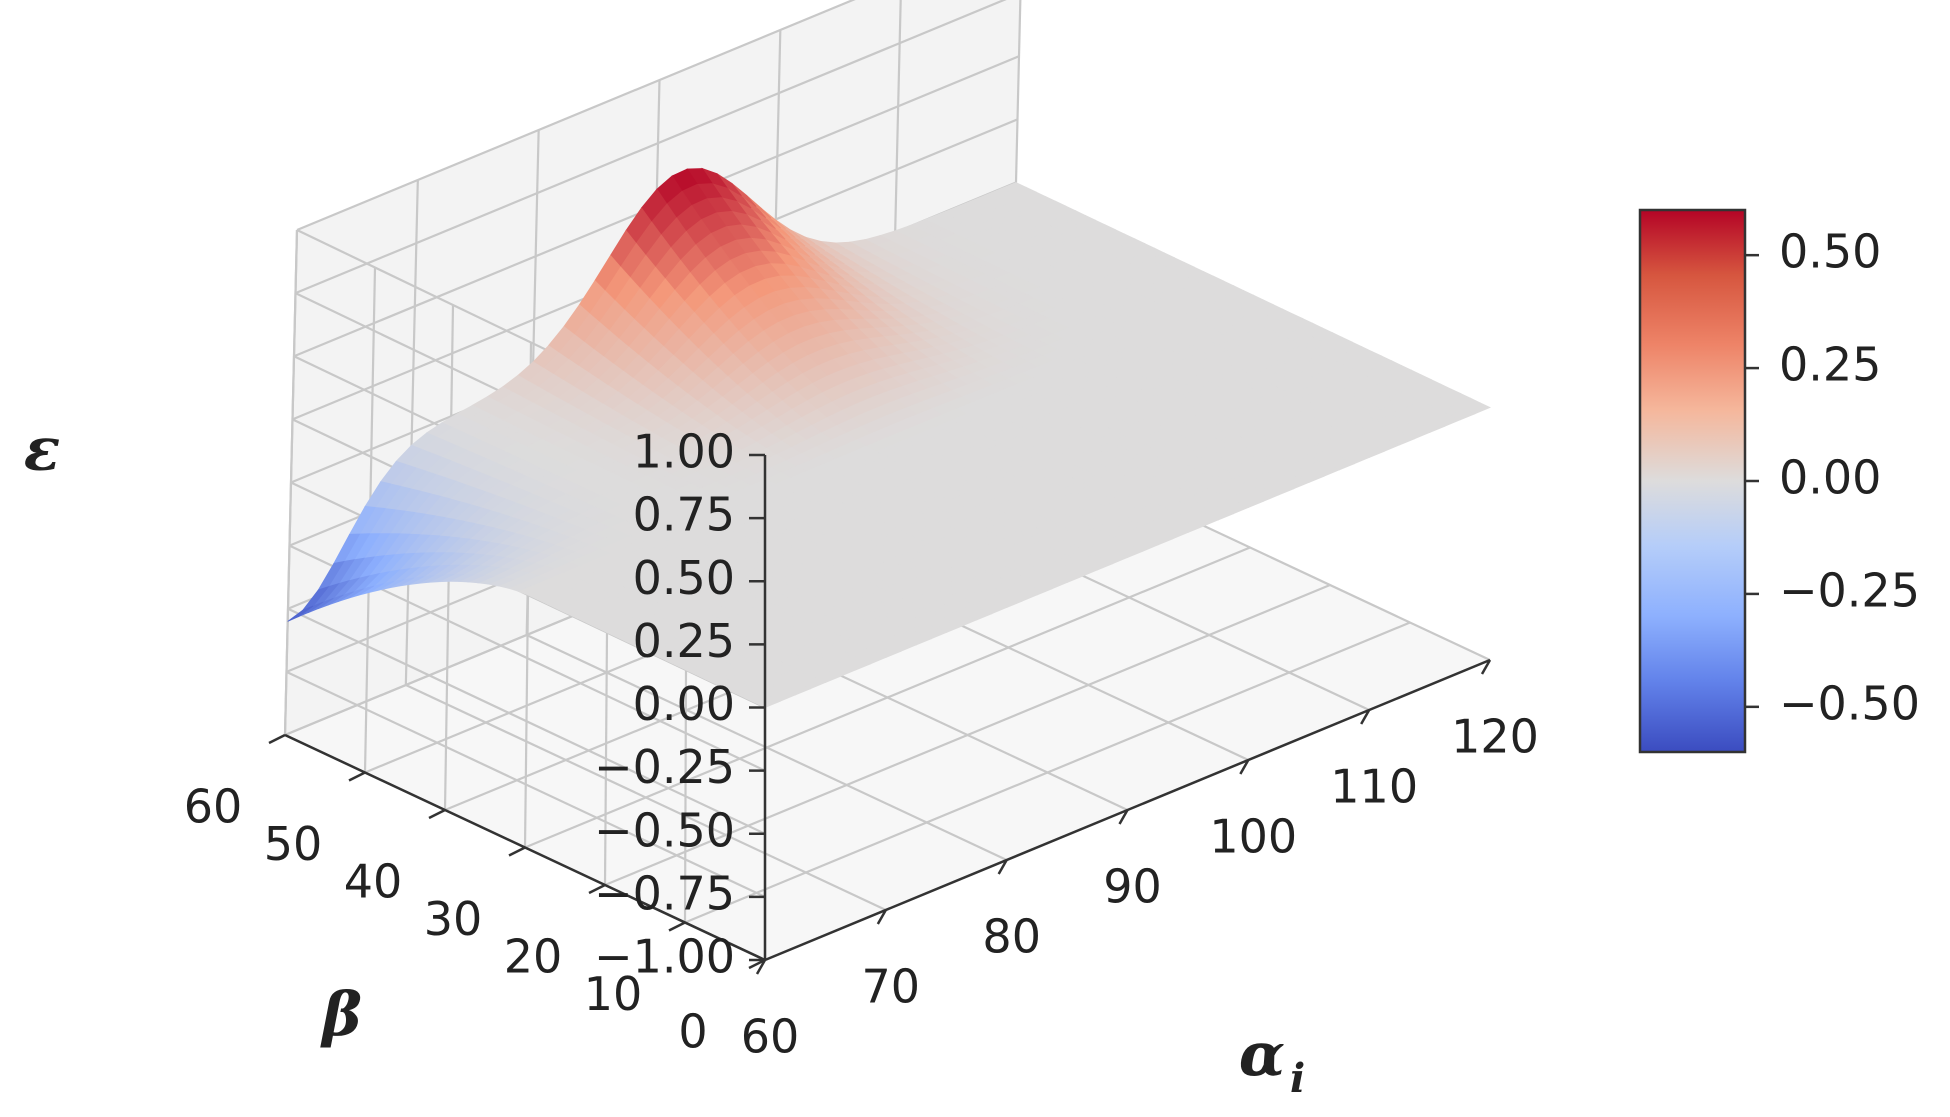 The width and height of the screenshot is (1950, 1117). I want to click on eps-tick-label: −0.25, so click(664, 767).